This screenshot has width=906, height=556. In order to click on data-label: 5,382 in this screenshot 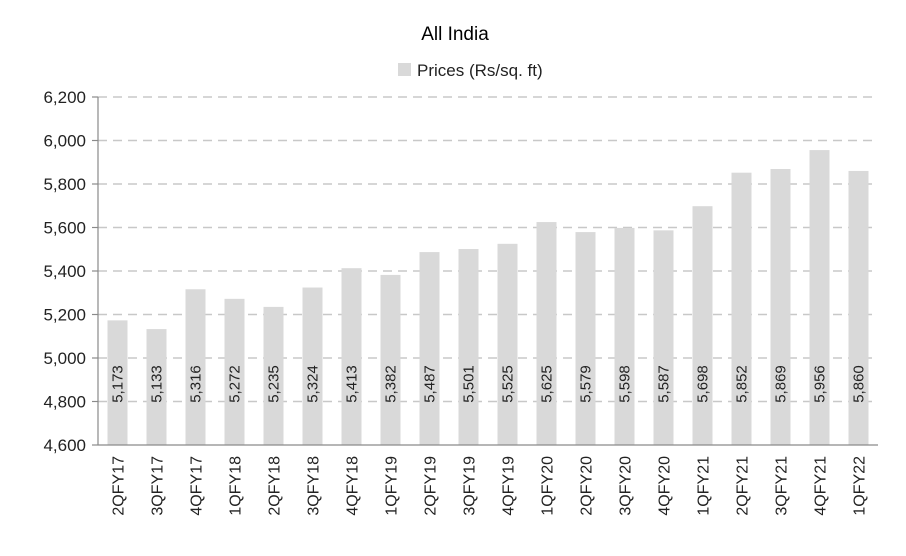, I will do `click(391, 384)`.